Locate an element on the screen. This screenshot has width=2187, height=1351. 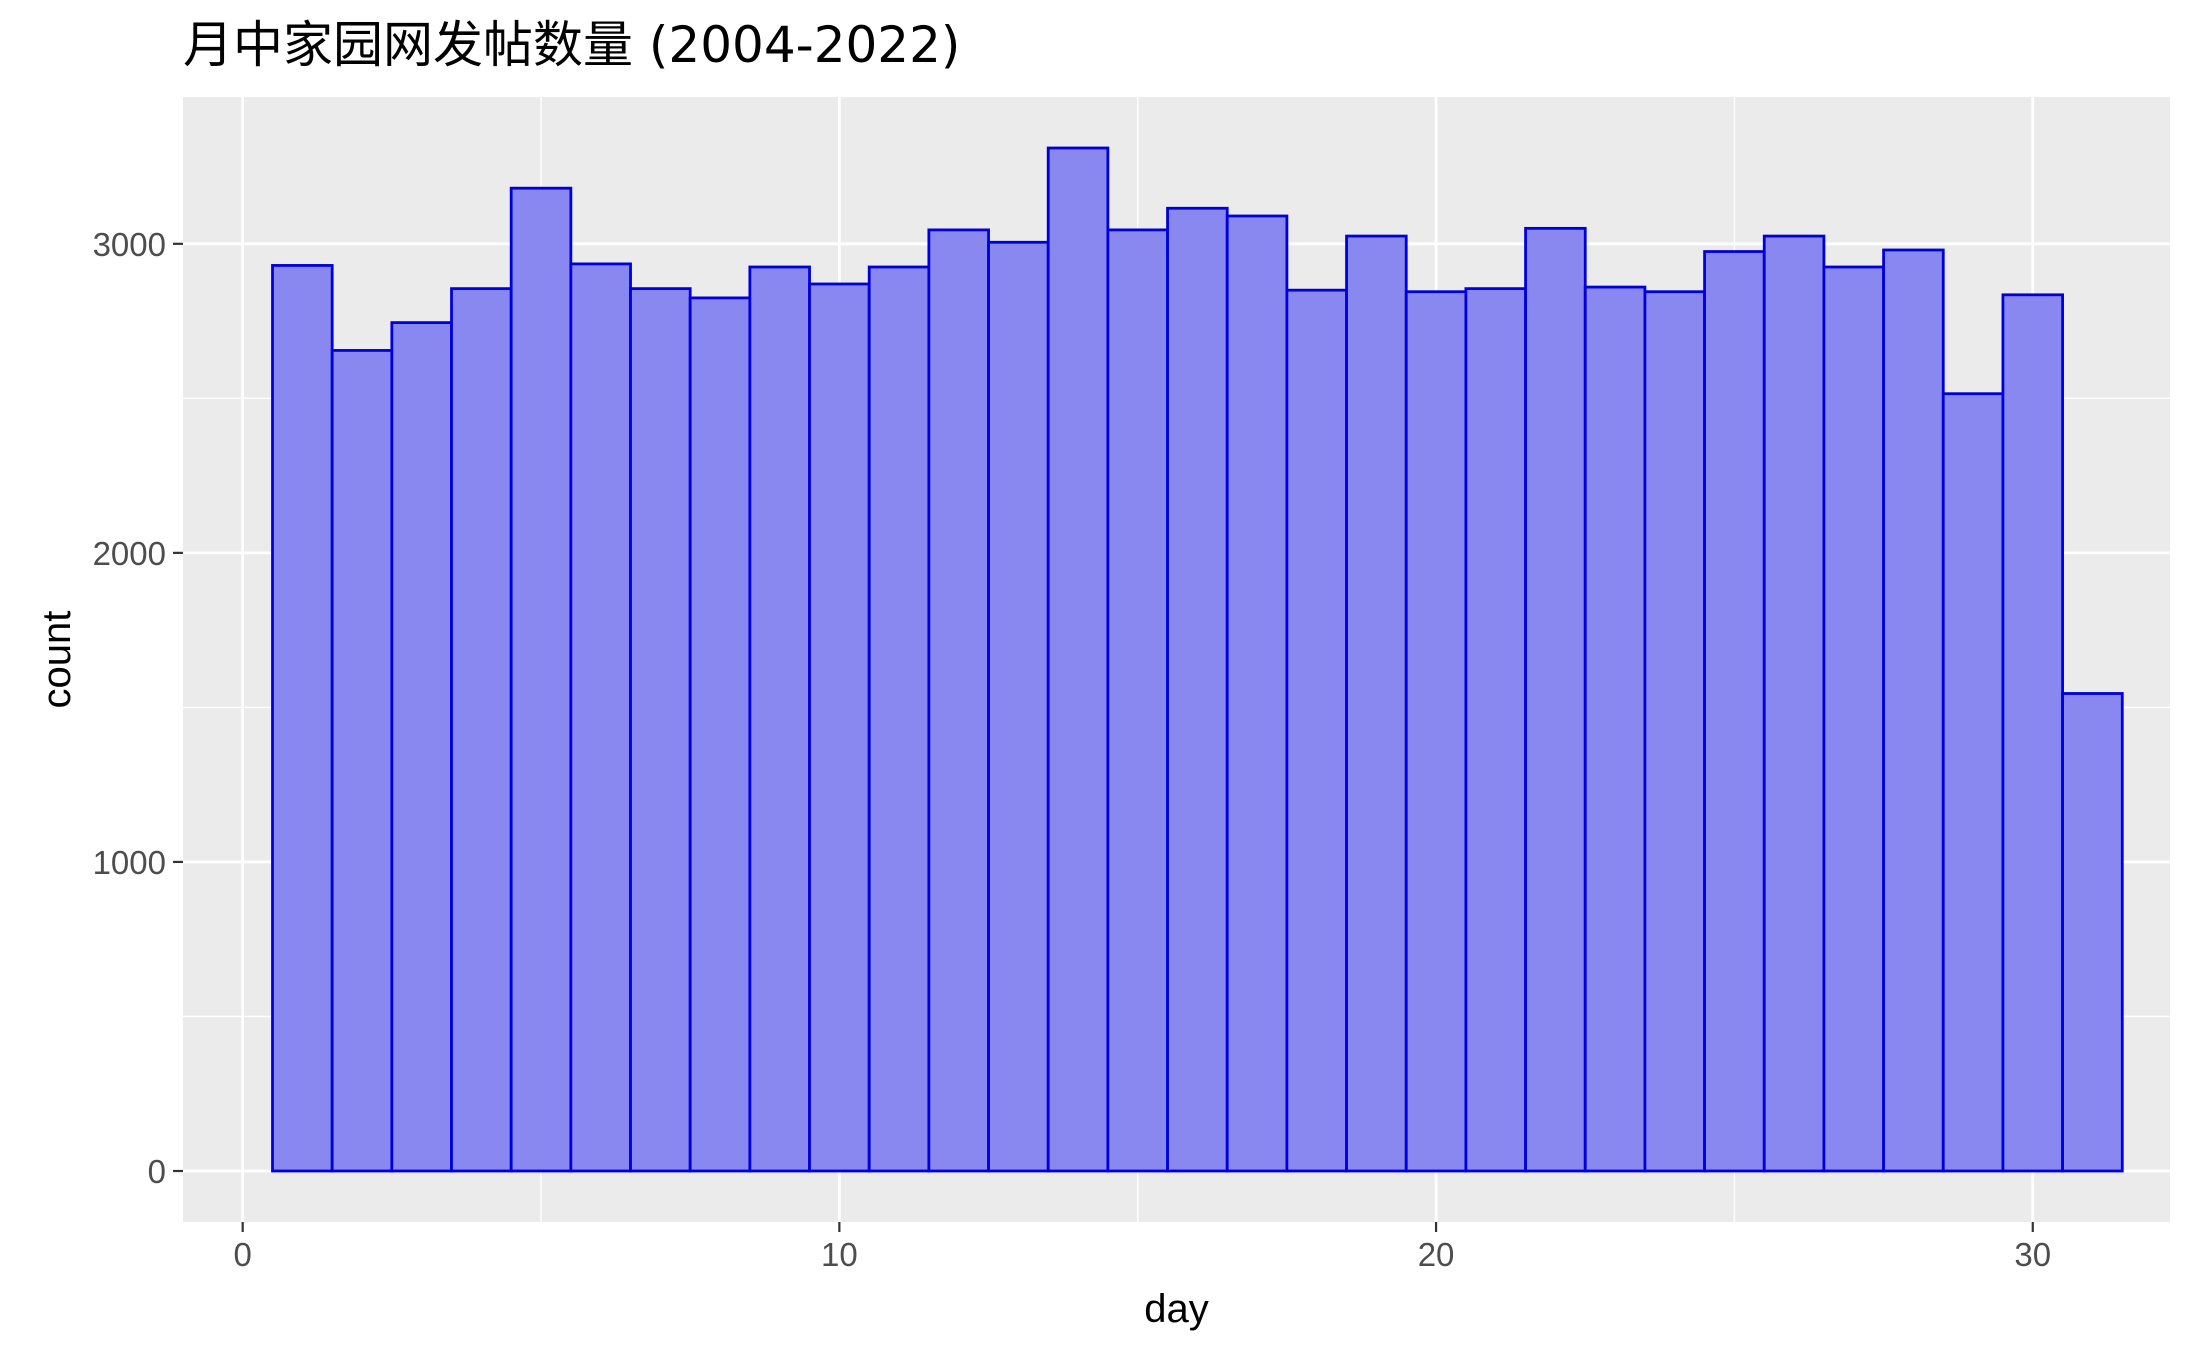
y-axis-title: count is located at coordinates (57, 660).